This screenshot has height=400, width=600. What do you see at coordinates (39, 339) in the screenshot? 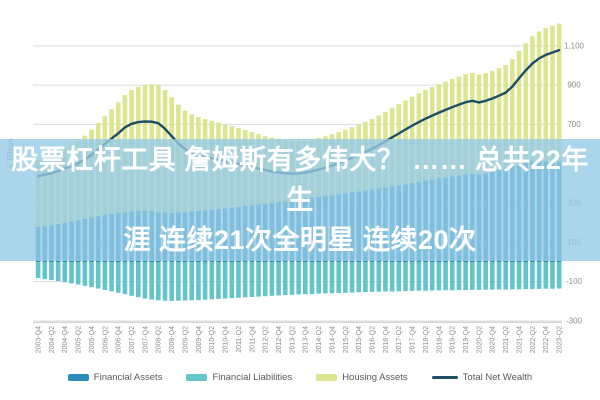
I see `svg-text: 2003-Q4` at bounding box center [39, 339].